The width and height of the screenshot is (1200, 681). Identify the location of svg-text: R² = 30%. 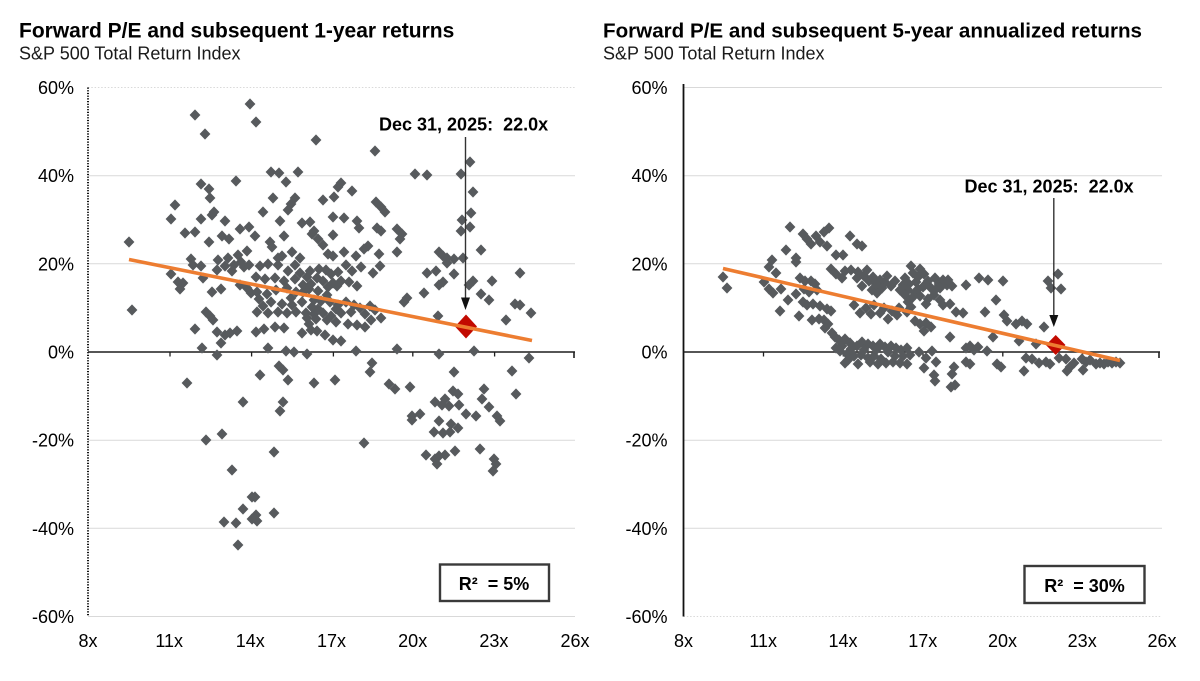
(1084, 586).